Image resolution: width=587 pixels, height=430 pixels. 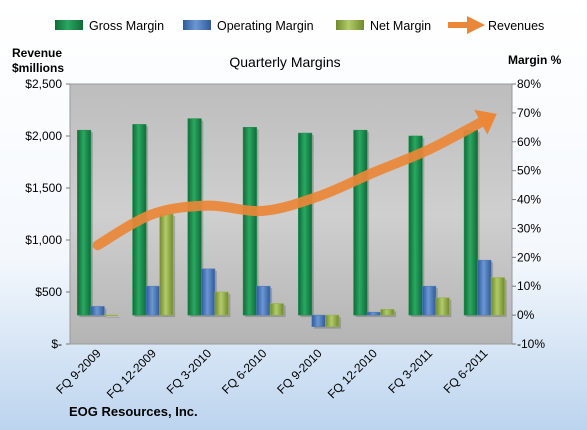 I want to click on left-tick-label: $-, so click(x=56, y=344).